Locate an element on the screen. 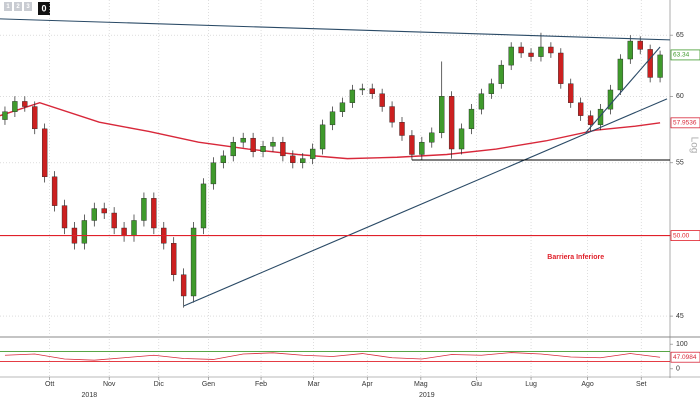 Image resolution: width=700 pixels, height=400 pixels. x-tick-label: Gen is located at coordinates (208, 384).